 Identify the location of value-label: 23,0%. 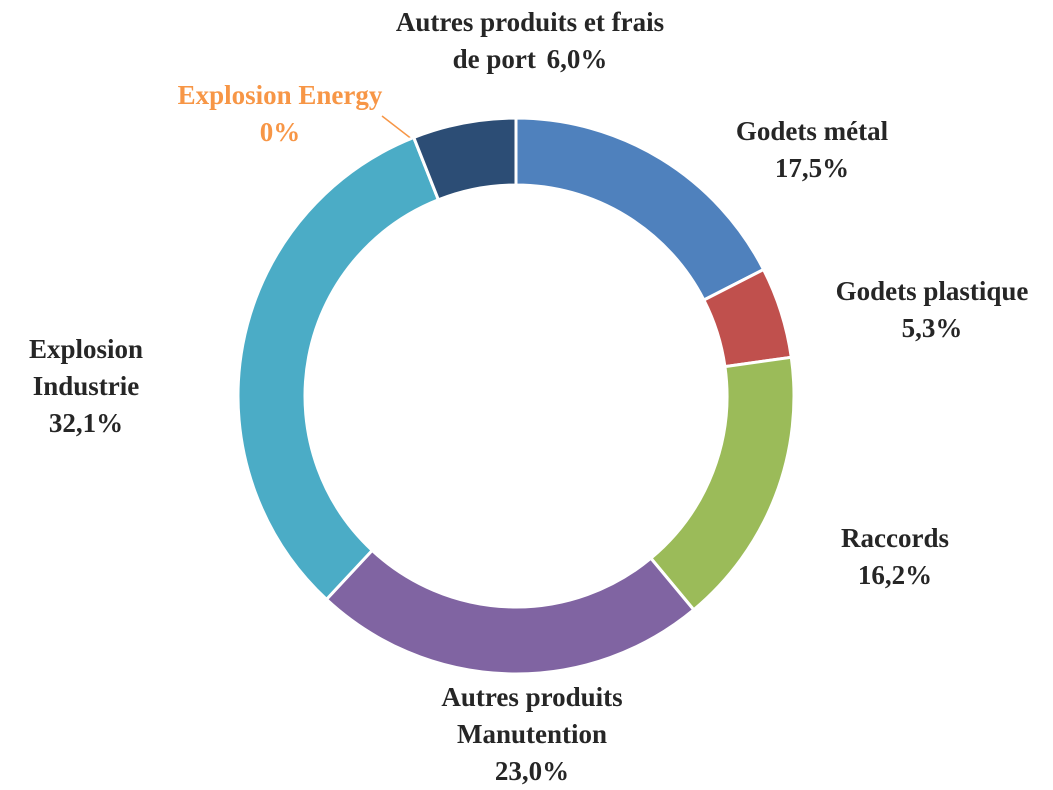
(532, 771).